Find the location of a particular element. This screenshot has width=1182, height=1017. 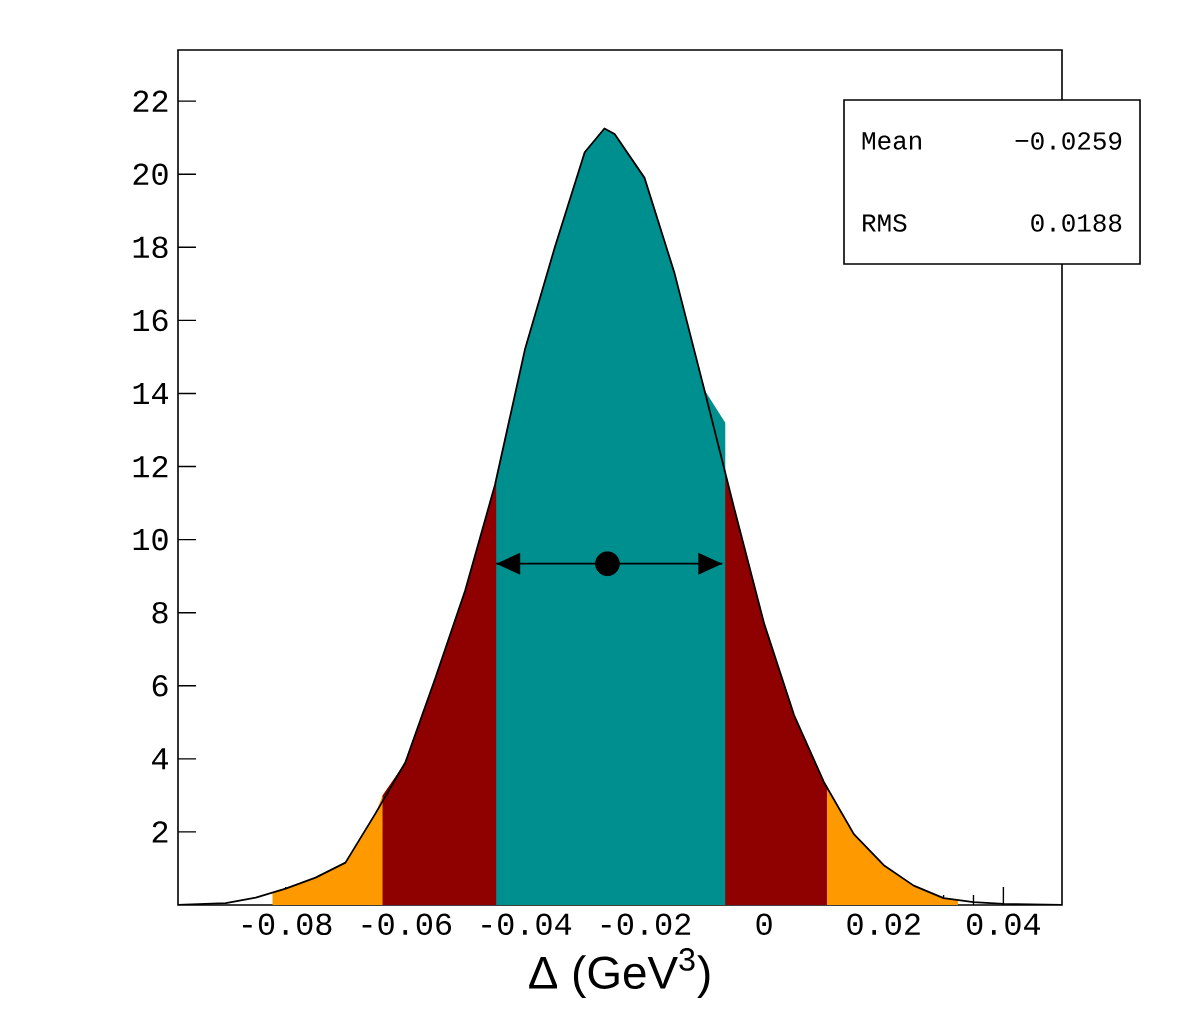

y-tick-label: 20 is located at coordinates (150, 174).